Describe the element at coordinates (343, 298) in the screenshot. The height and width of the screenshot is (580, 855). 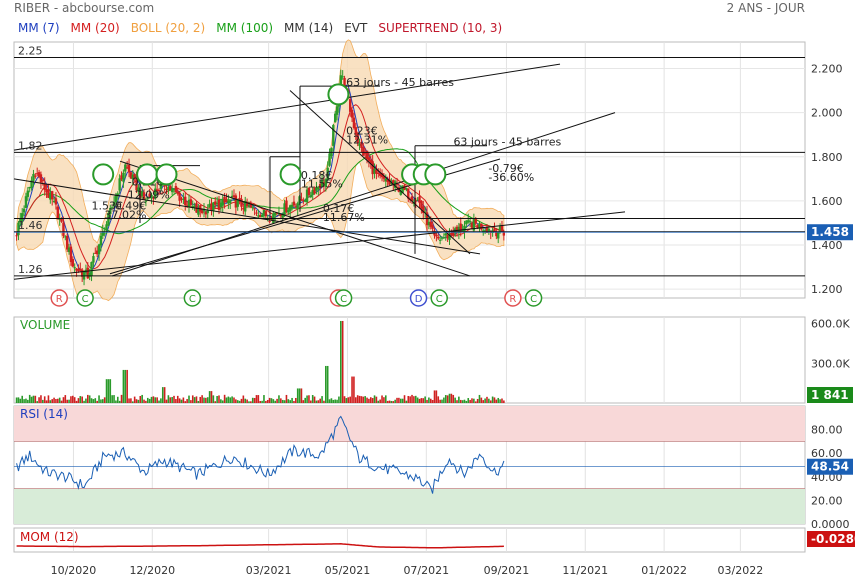
I see `event-marker-C` at that location.